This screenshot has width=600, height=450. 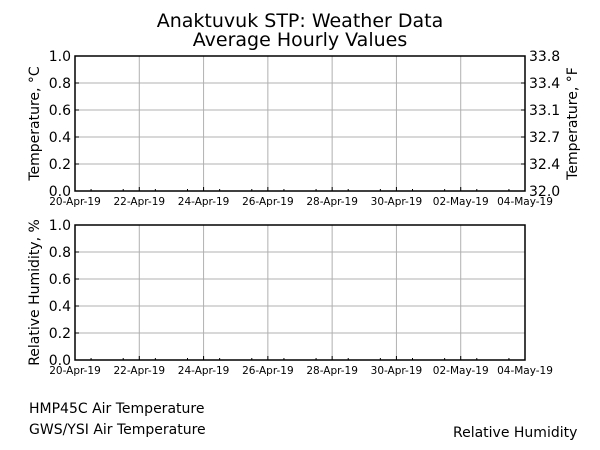 I want to click on y2-tick-label: 33.4, so click(x=544, y=84).